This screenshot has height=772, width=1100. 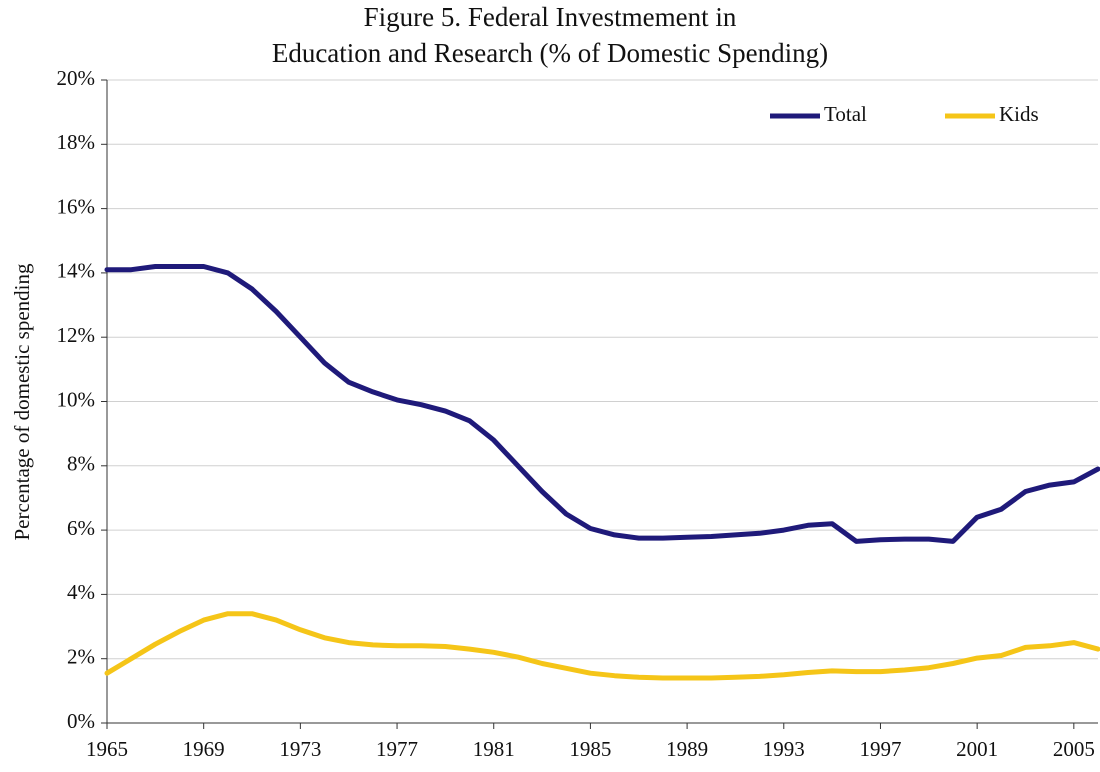 What do you see at coordinates (590, 749) in the screenshot?
I see `x-tick-label: 1985` at bounding box center [590, 749].